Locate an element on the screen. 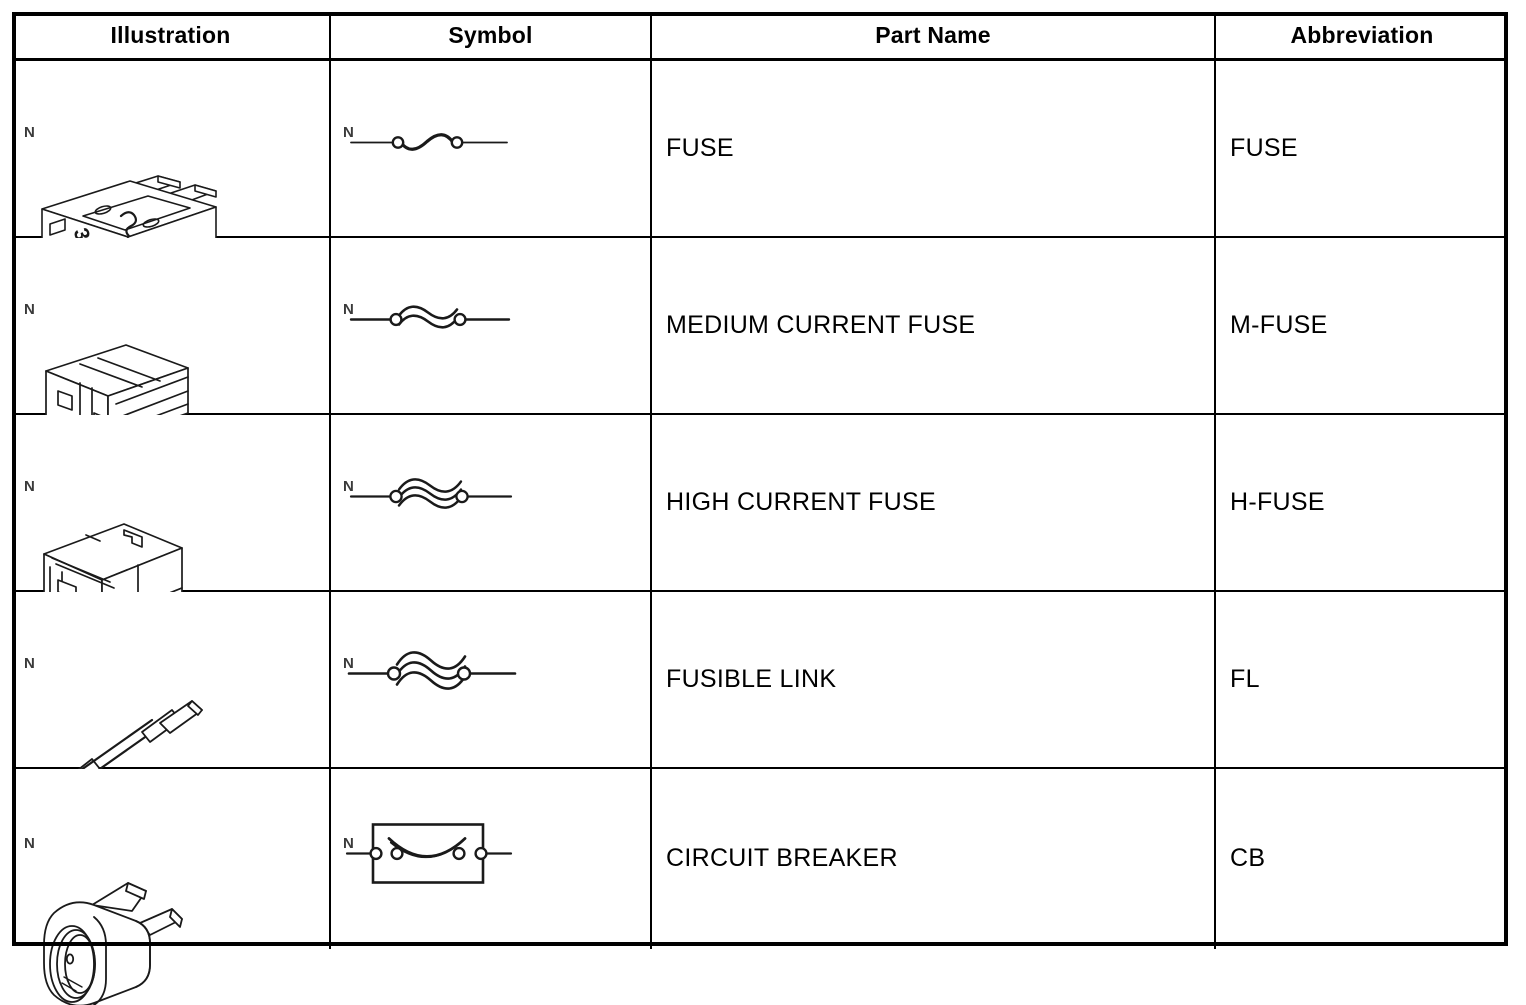 The height and width of the screenshot is (1005, 1526). column-header-symbol: Symbol is located at coordinates (491, 36).